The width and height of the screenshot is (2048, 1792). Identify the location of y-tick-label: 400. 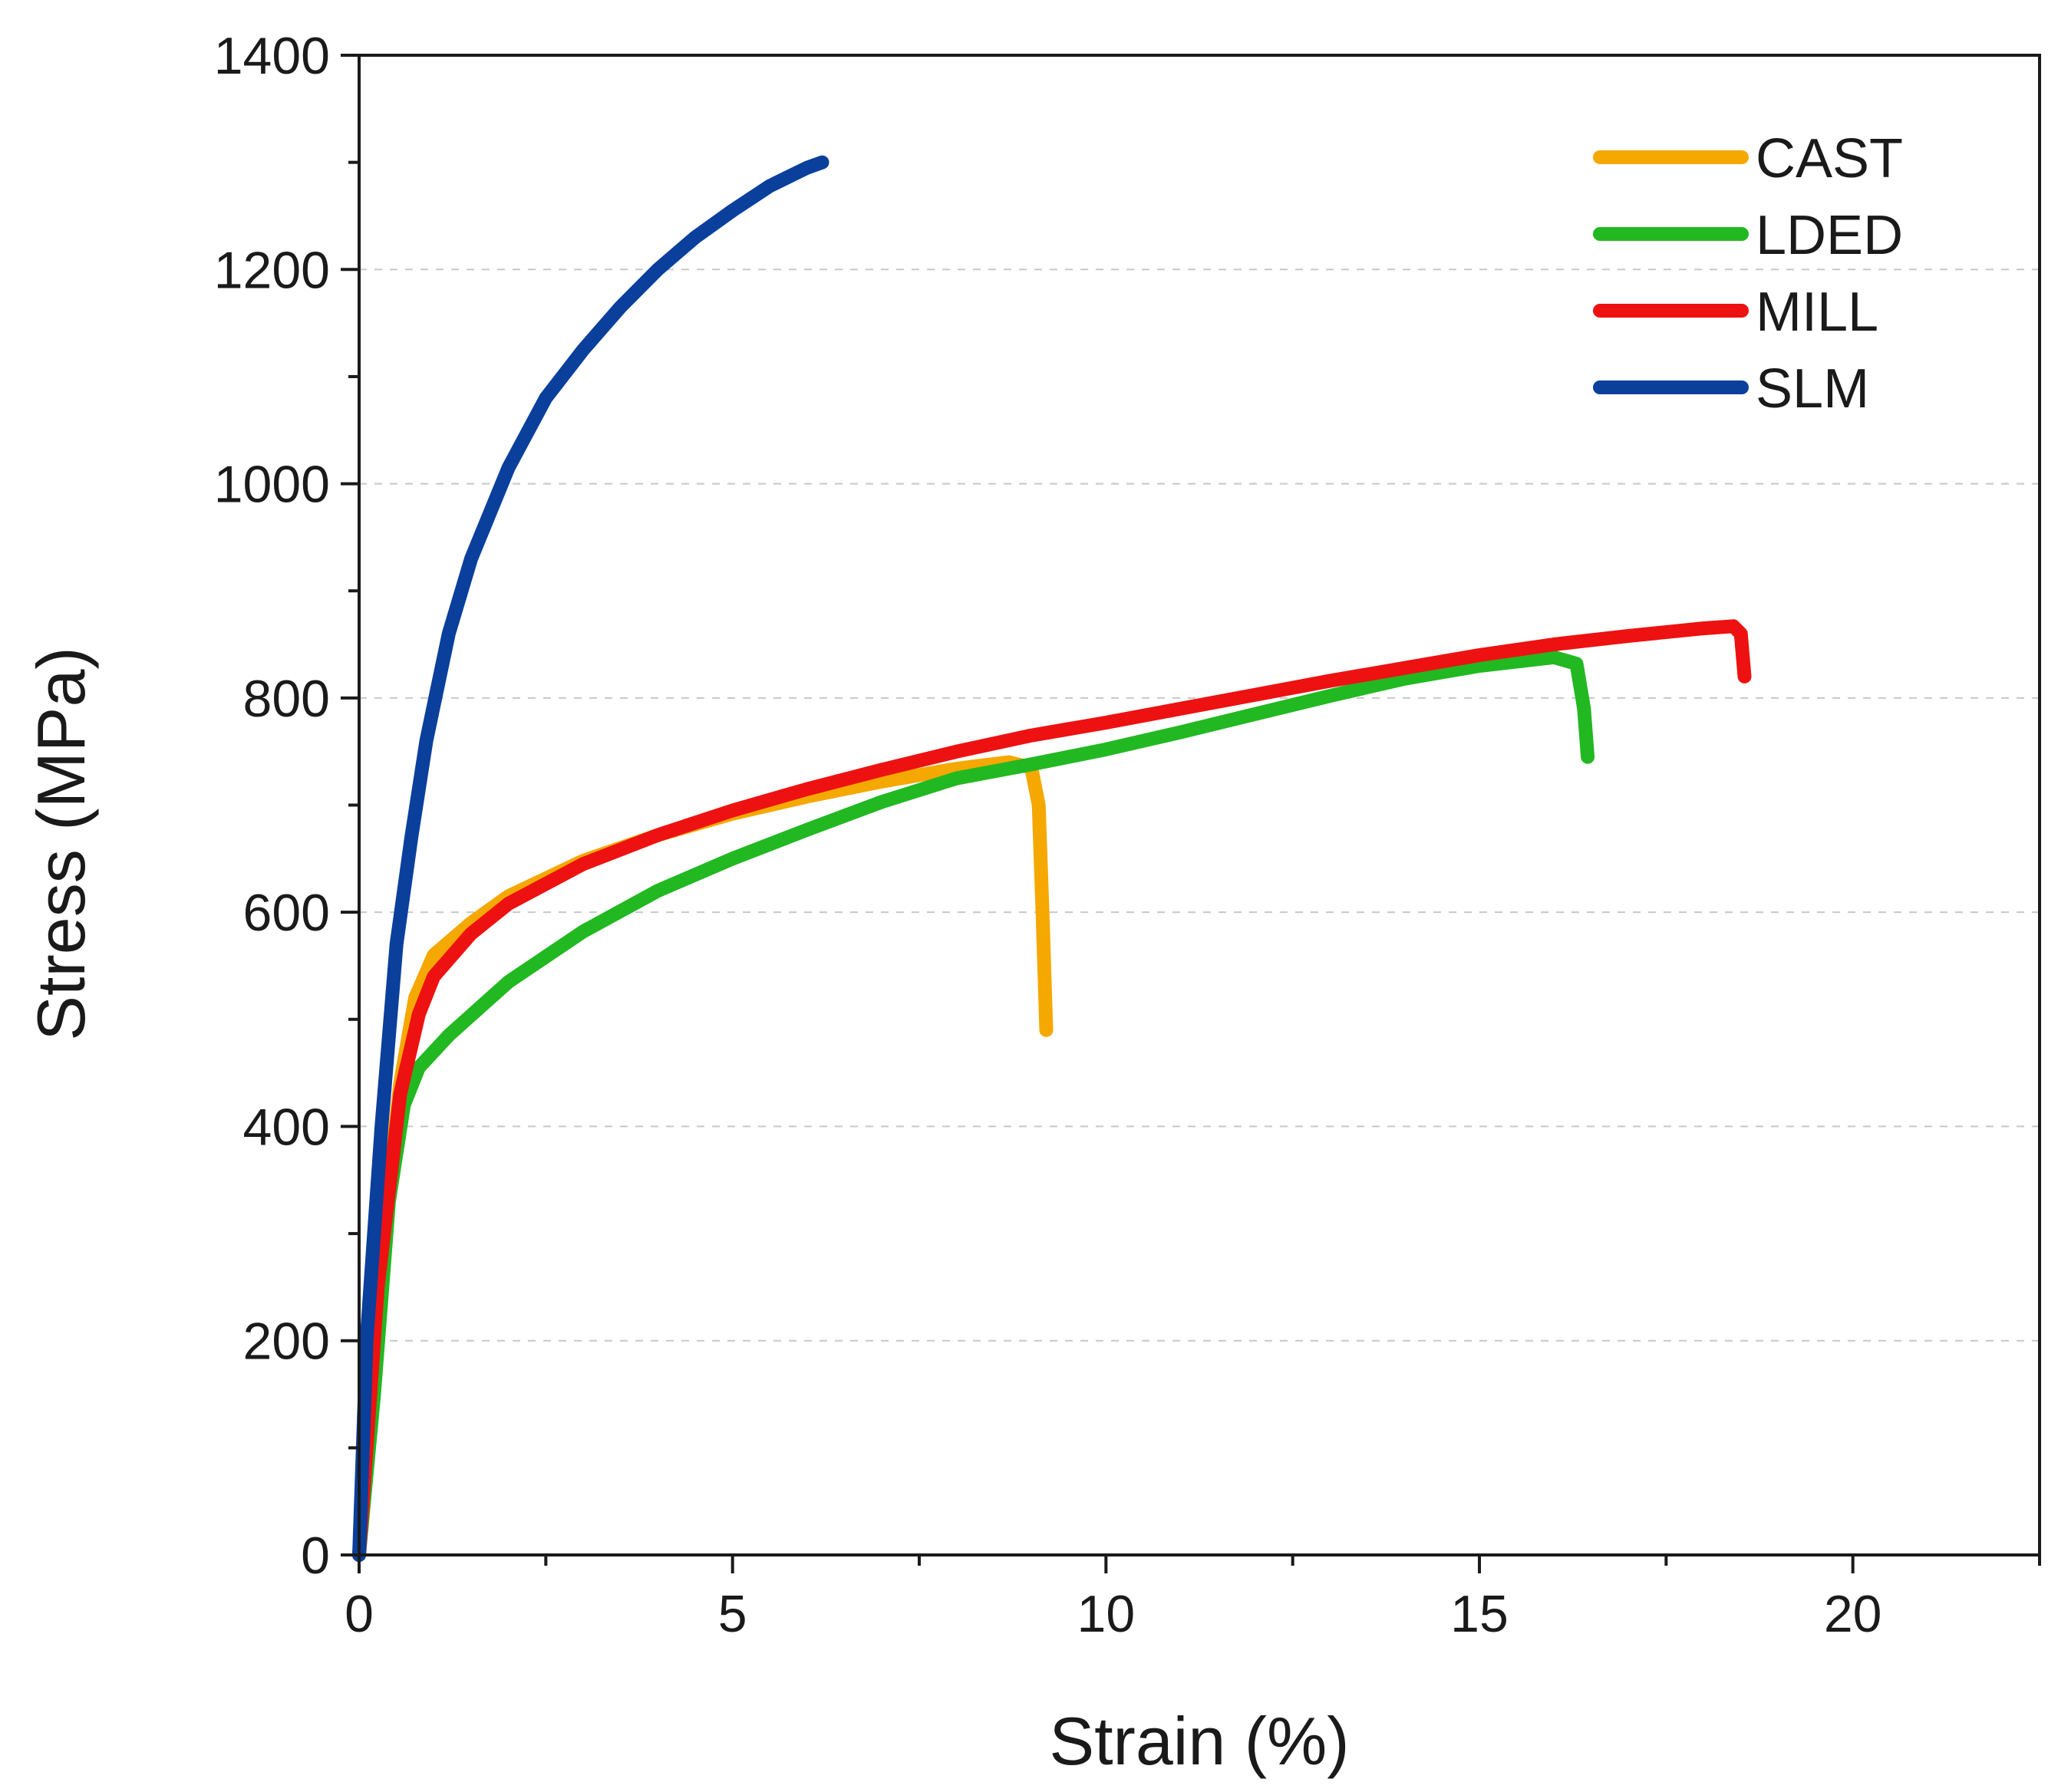
(286, 1127).